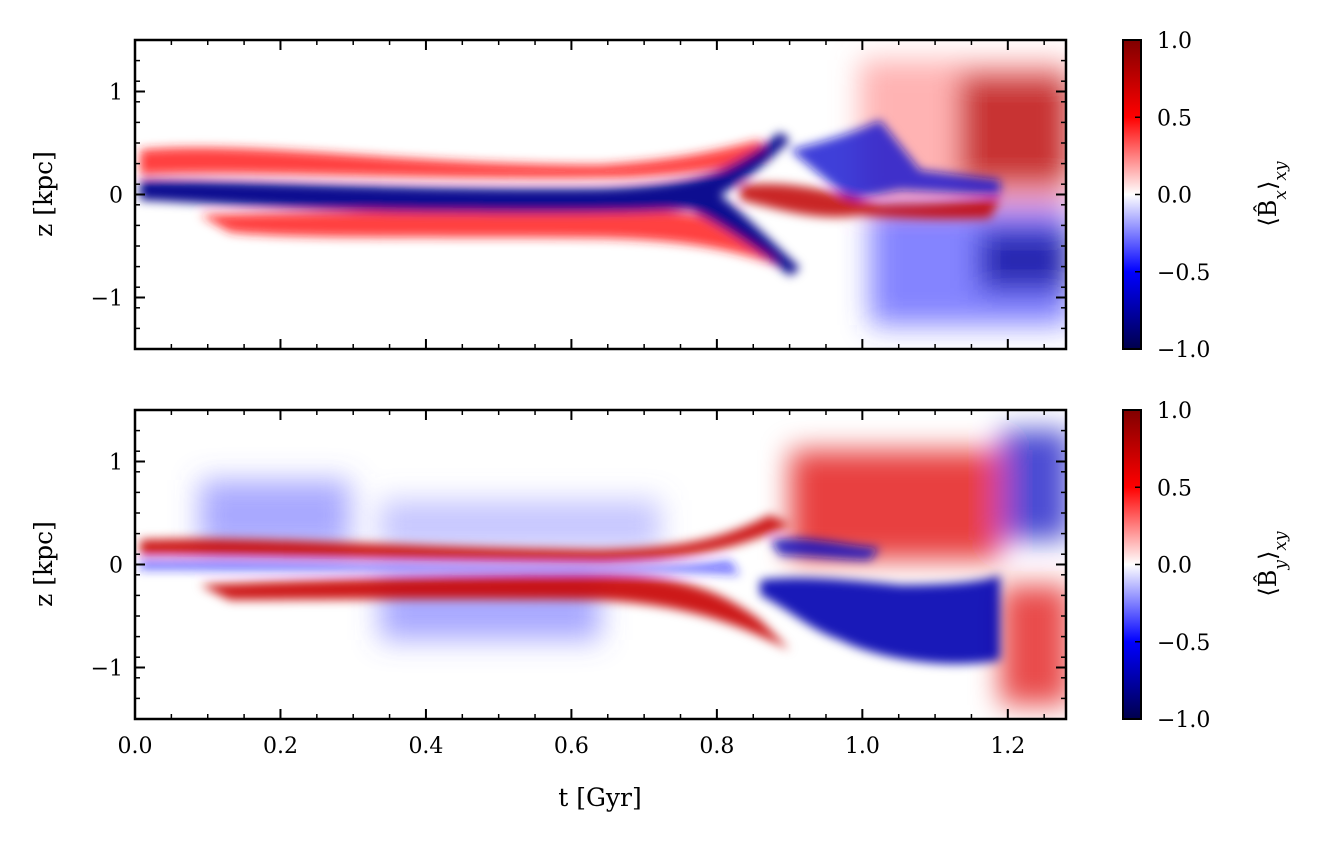  I want to click on region-upper-blue-far-right, so click(1033, 485).